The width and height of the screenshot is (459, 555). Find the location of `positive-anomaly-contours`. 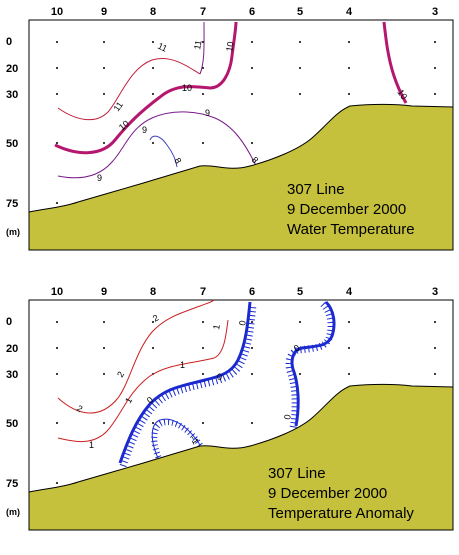

positive-anomaly-contours is located at coordinates (143, 370).